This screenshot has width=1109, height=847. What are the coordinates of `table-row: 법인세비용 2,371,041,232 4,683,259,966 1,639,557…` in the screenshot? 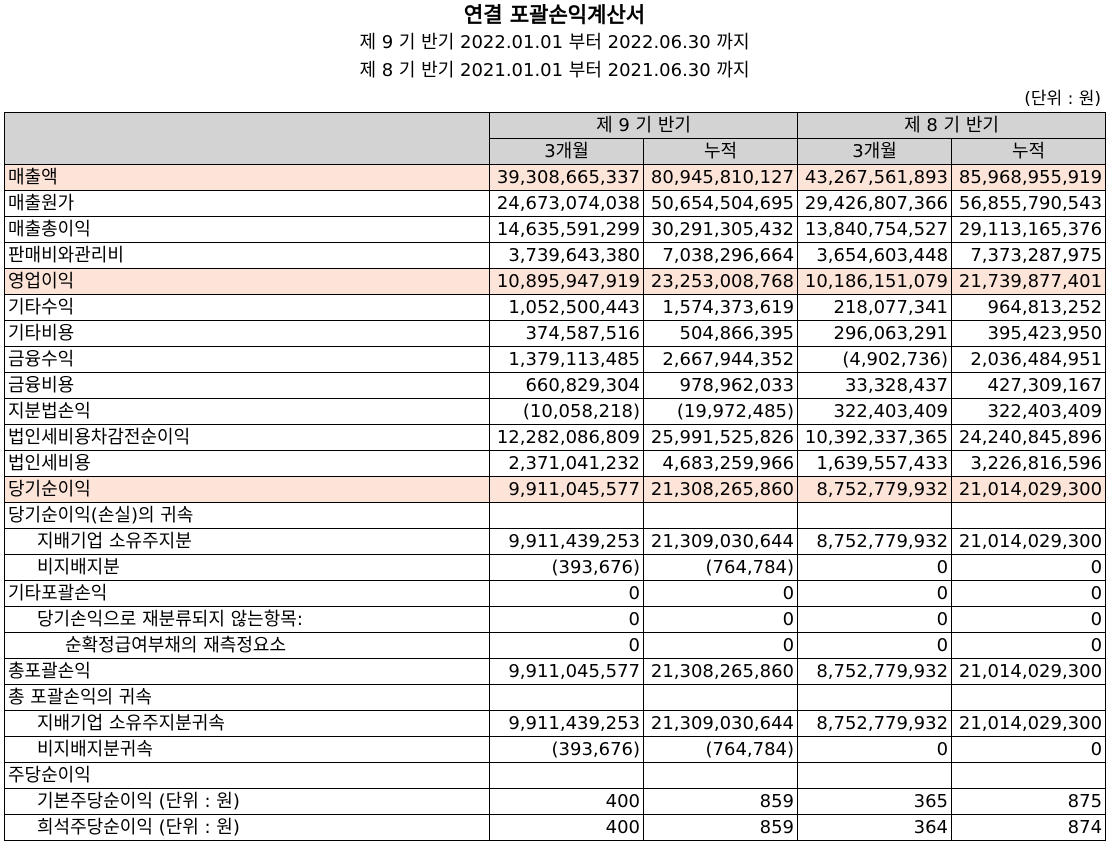 It's located at (555, 463).